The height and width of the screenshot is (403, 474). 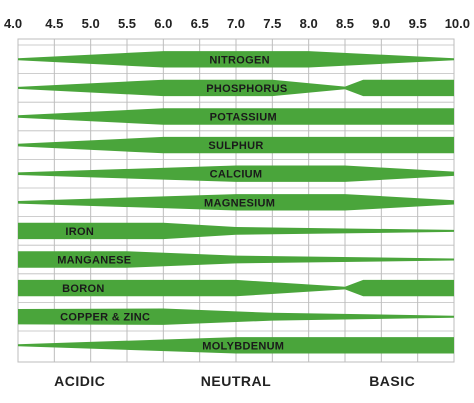 I want to click on nutrient-label: IRON, so click(x=79, y=232).